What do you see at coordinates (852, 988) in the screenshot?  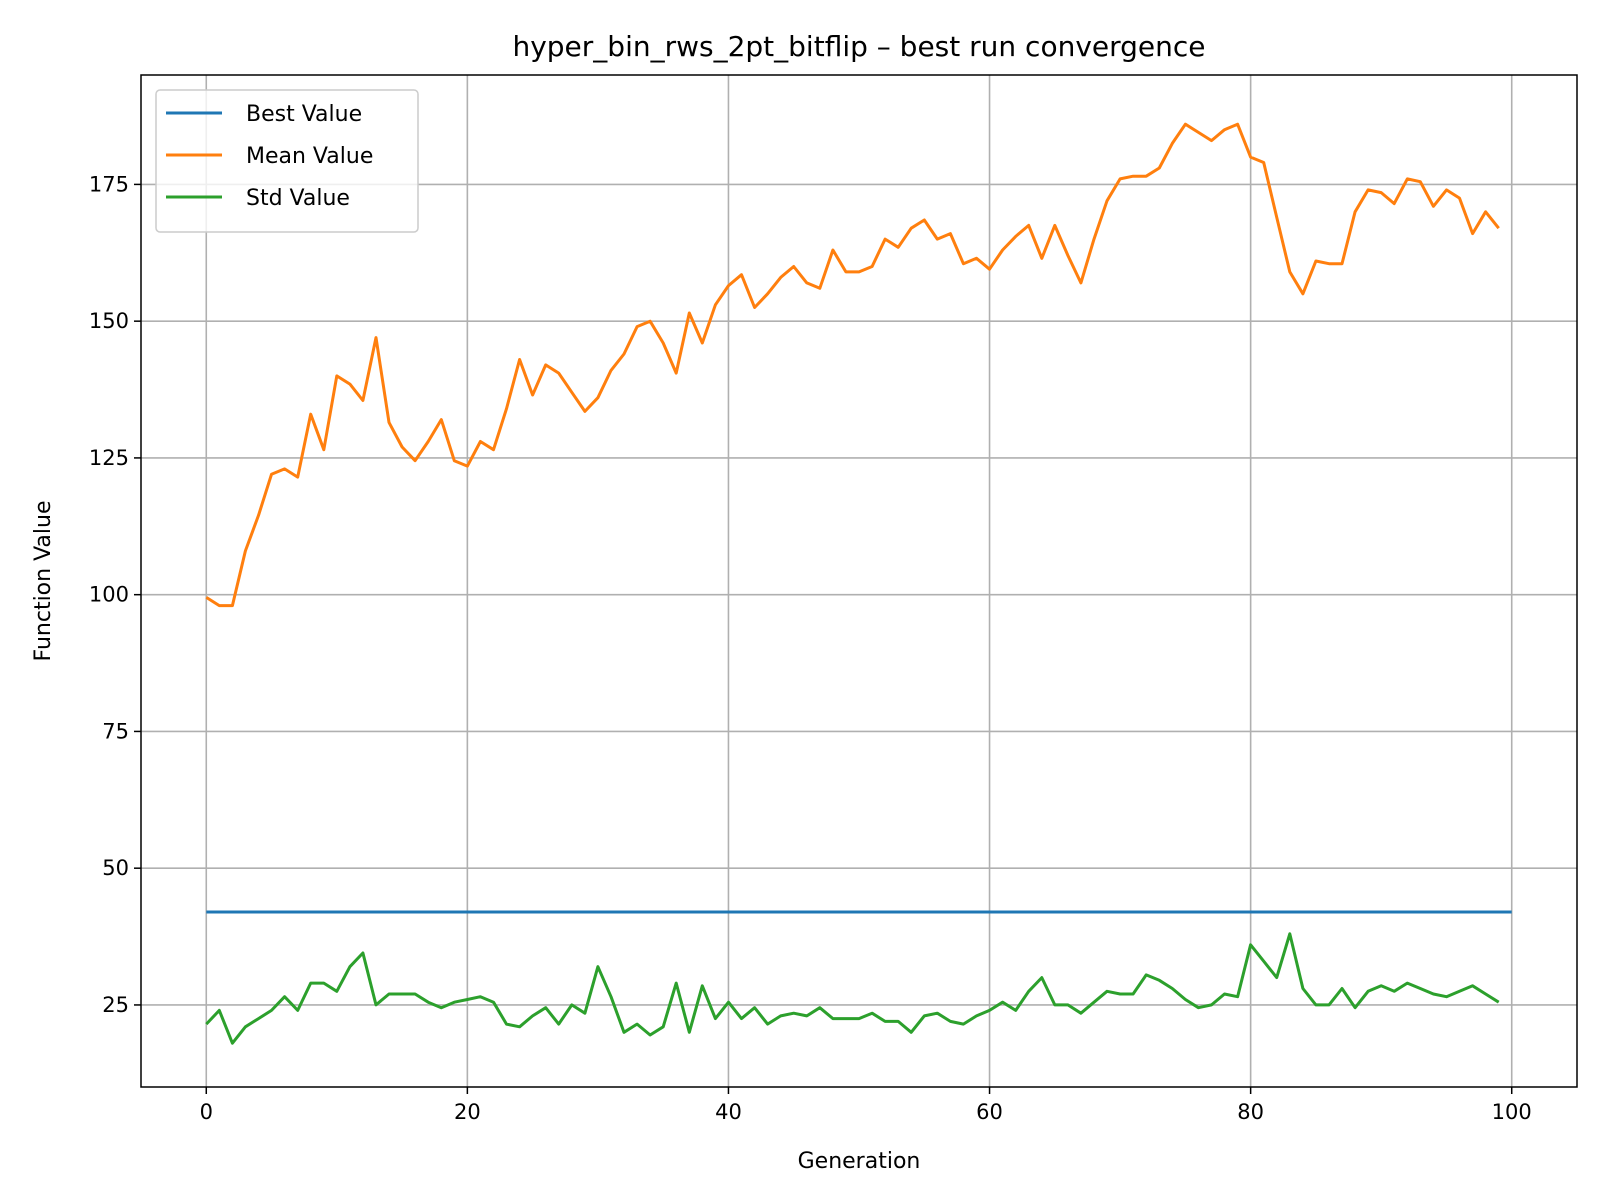 I see `series-line-std-value` at bounding box center [852, 988].